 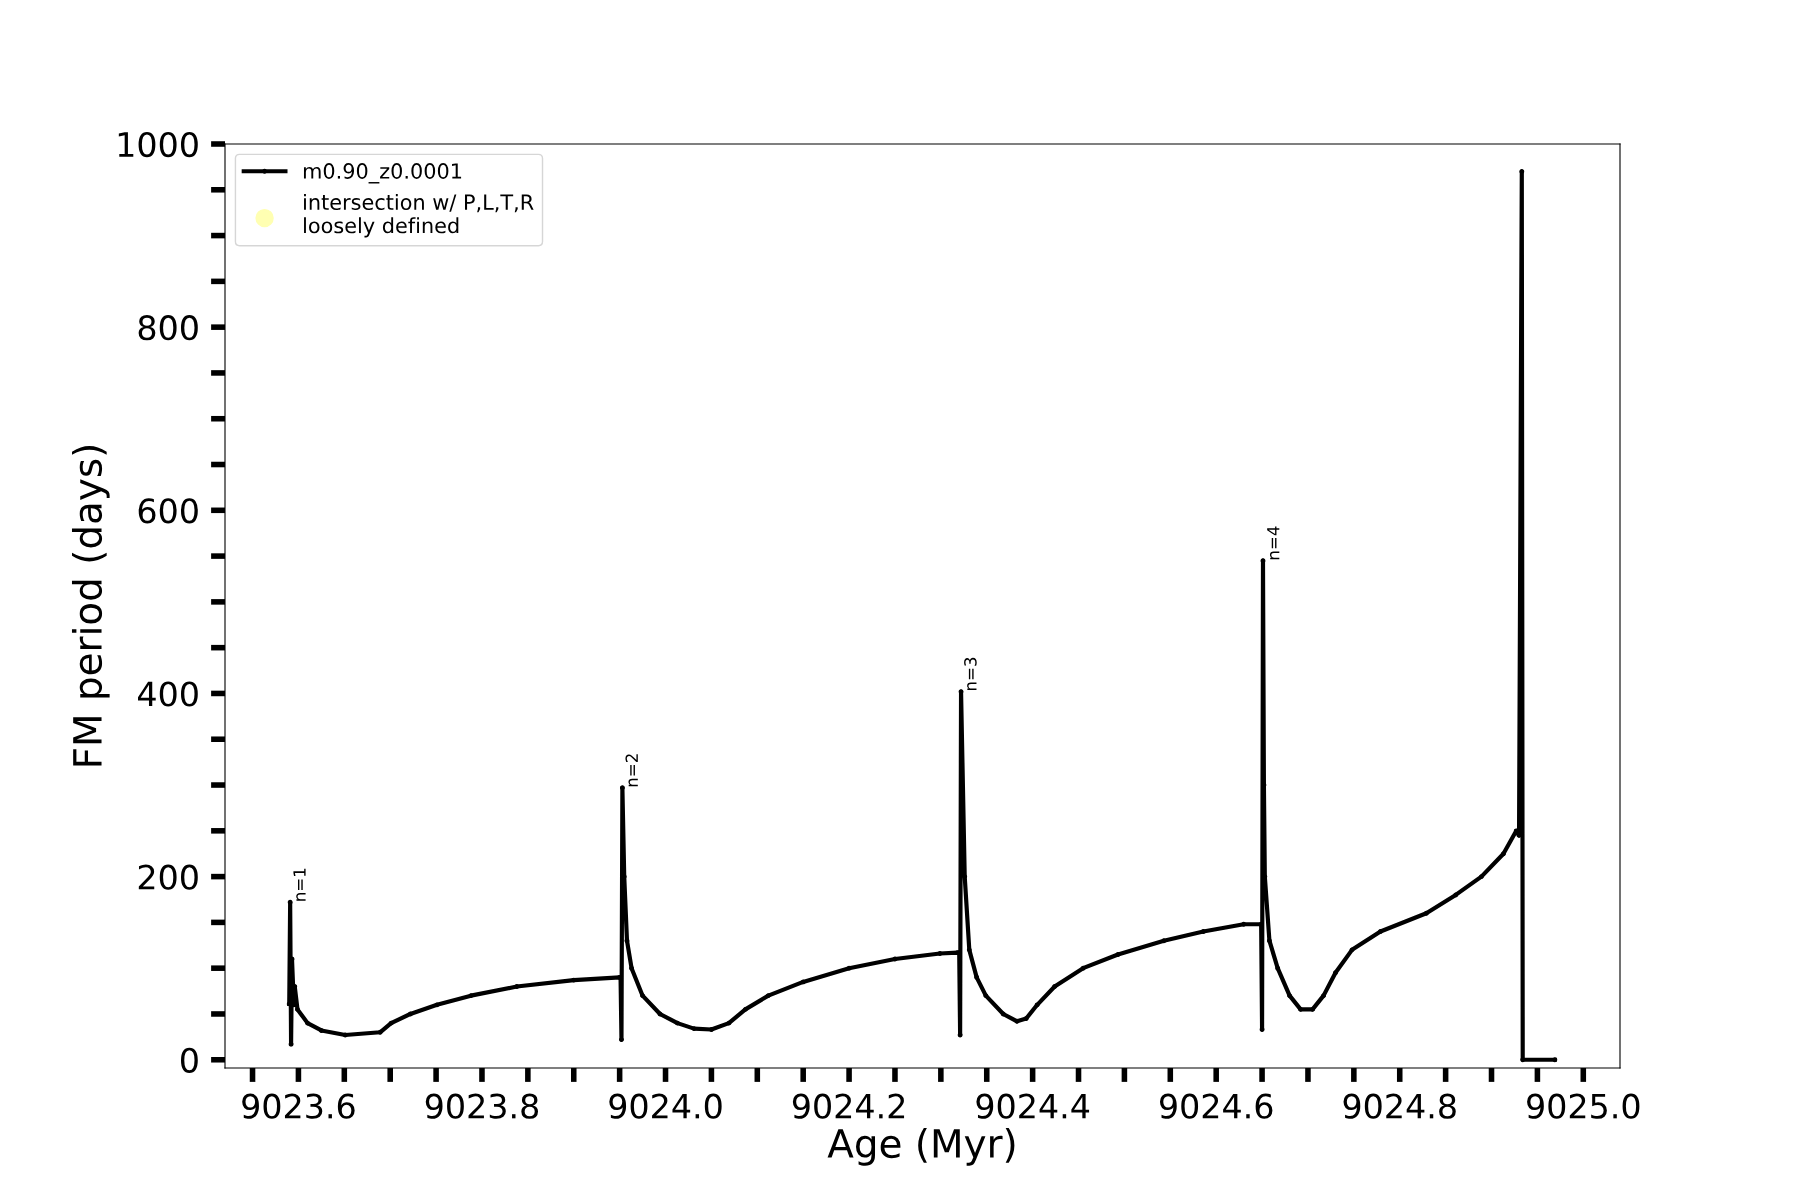 What do you see at coordinates (921, 1147) in the screenshot?
I see `x-axis-title: Age (Myr)` at bounding box center [921, 1147].